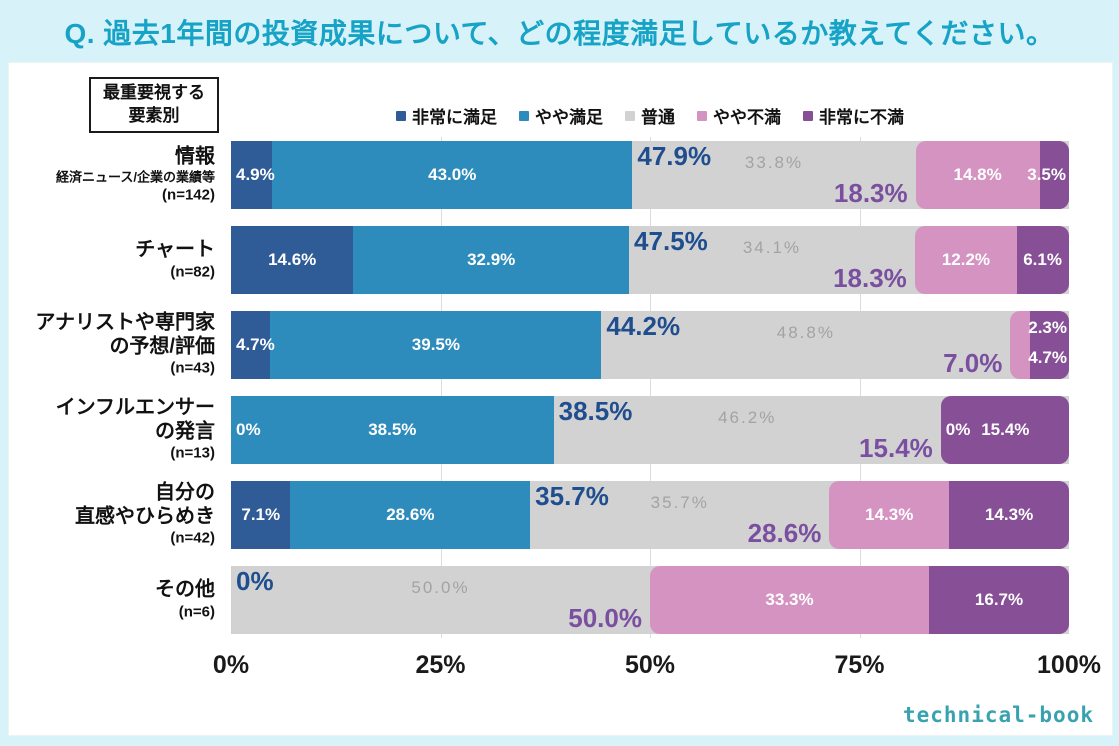  I want to click on category-label: アナリストや専門家 の予想/評価 (n=43), so click(108, 345).